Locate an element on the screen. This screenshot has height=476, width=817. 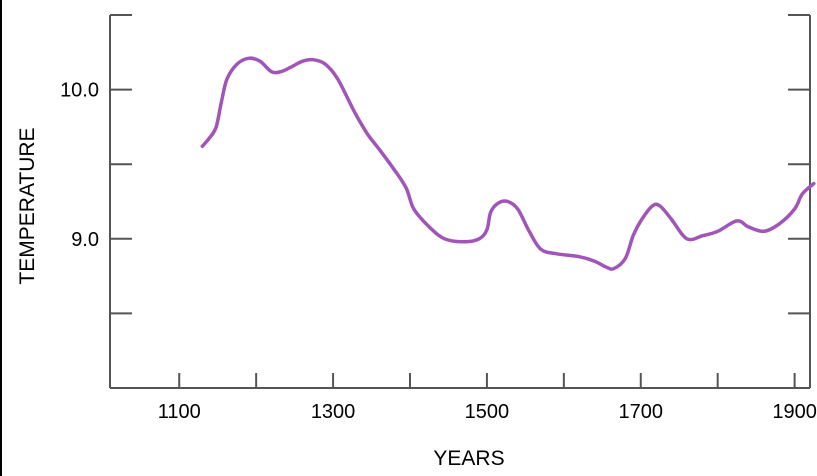
x-tick-label: 1900 is located at coordinates (794, 412).